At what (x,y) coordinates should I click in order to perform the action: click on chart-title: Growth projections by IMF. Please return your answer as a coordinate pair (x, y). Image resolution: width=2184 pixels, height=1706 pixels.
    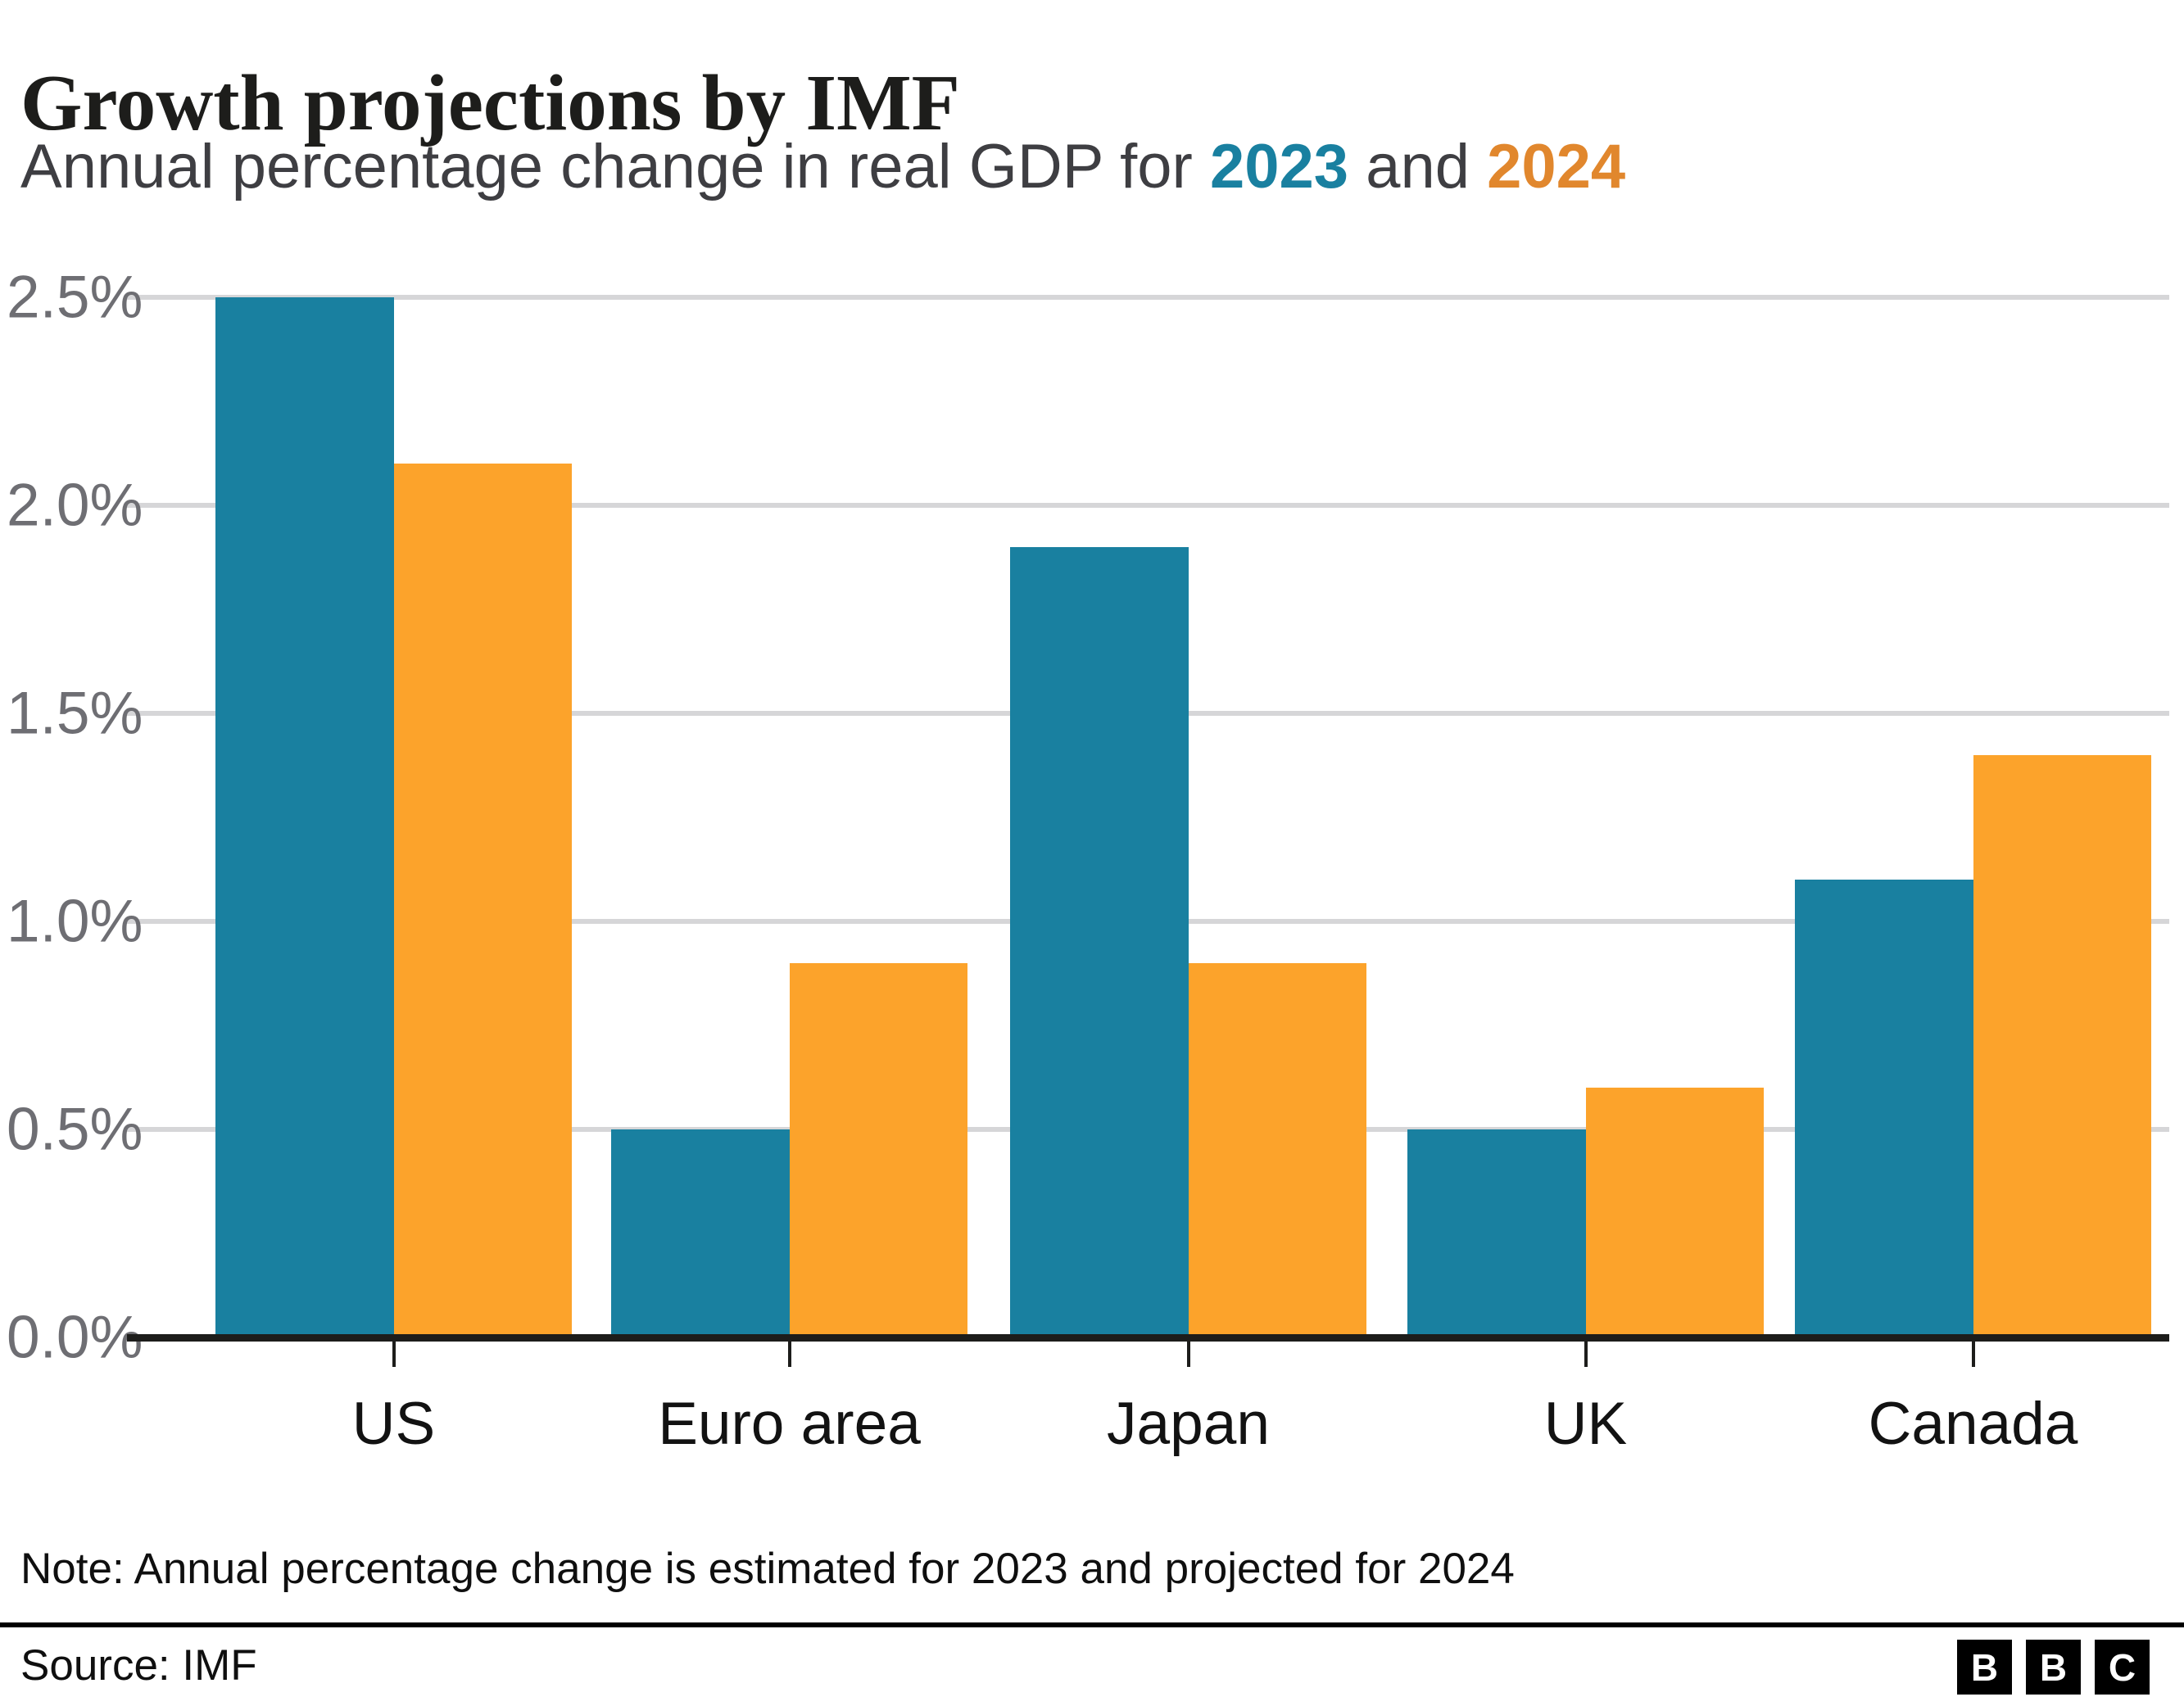
    Looking at the image, I should click on (490, 102).